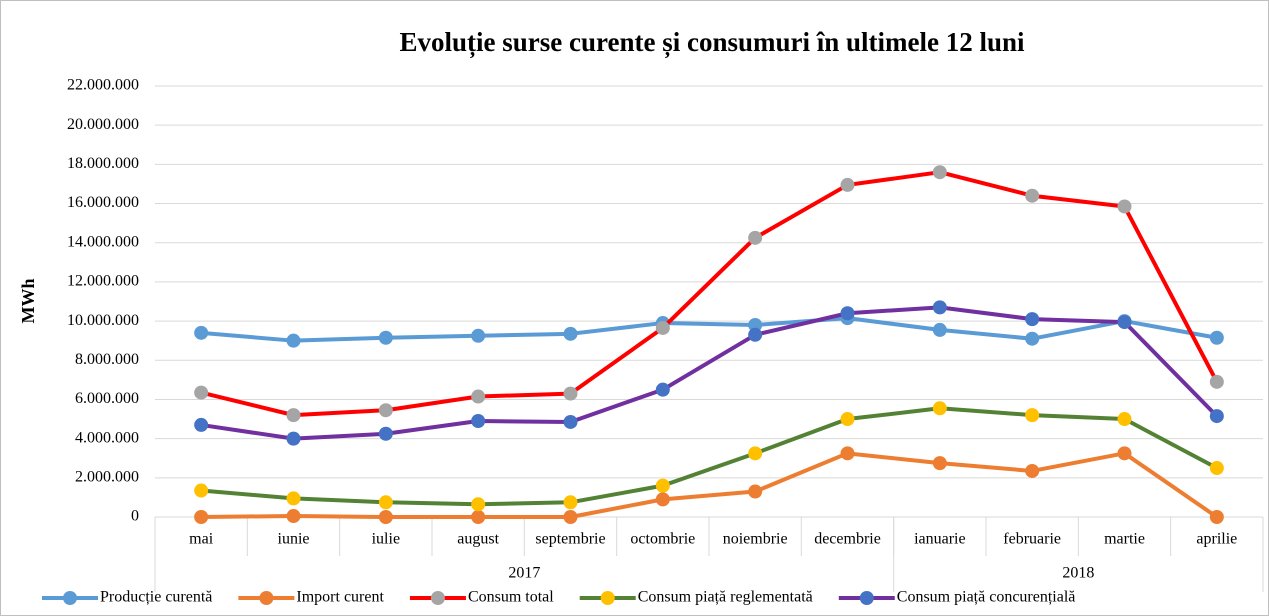  I want to click on x-tick-label: octombrie, so click(662, 539).